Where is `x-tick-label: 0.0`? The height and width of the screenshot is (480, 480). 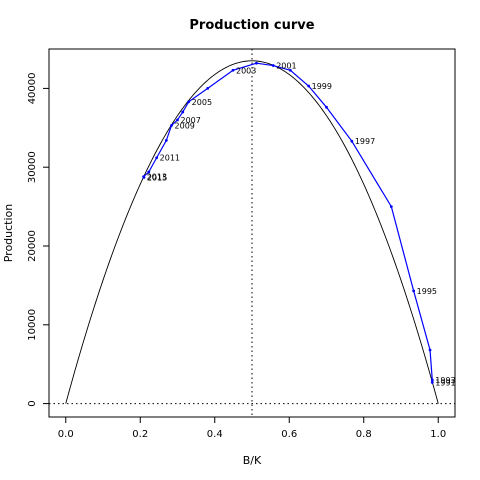
x-tick-label: 0.0 is located at coordinates (66, 434).